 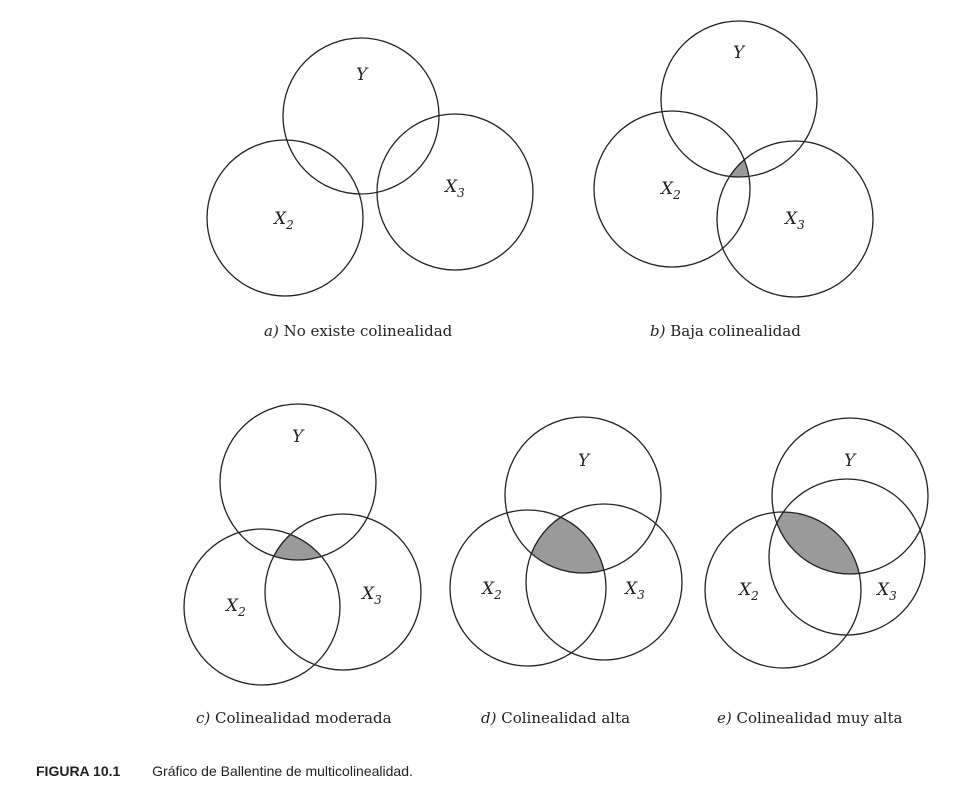 What do you see at coordinates (491, 590) in the screenshot?
I see `label-x2-d: X2` at bounding box center [491, 590].